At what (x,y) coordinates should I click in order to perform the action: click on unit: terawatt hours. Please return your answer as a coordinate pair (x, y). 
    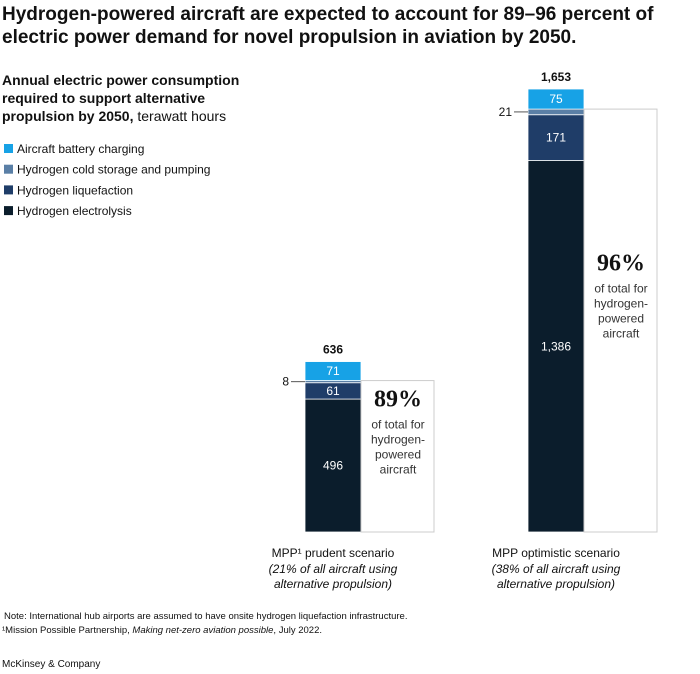
    Looking at the image, I should click on (179, 116).